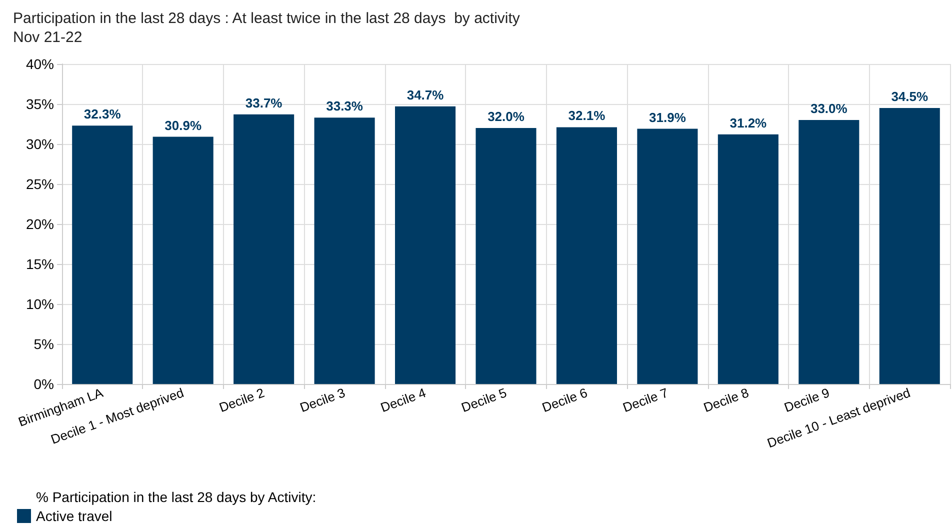  What do you see at coordinates (506, 116) in the screenshot?
I see `data-label: 32.0%` at bounding box center [506, 116].